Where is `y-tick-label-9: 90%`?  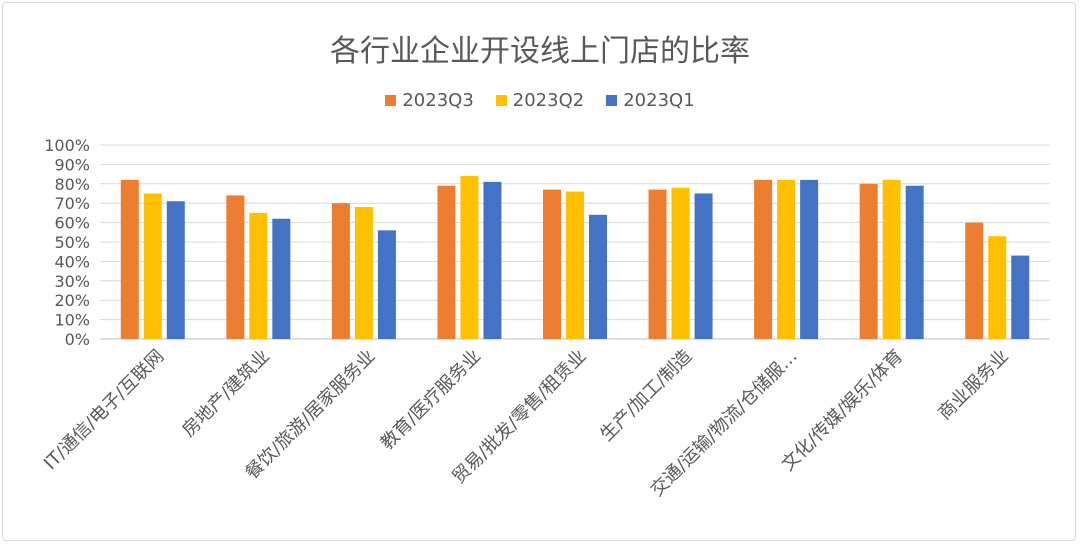 y-tick-label-9: 90% is located at coordinates (72, 164).